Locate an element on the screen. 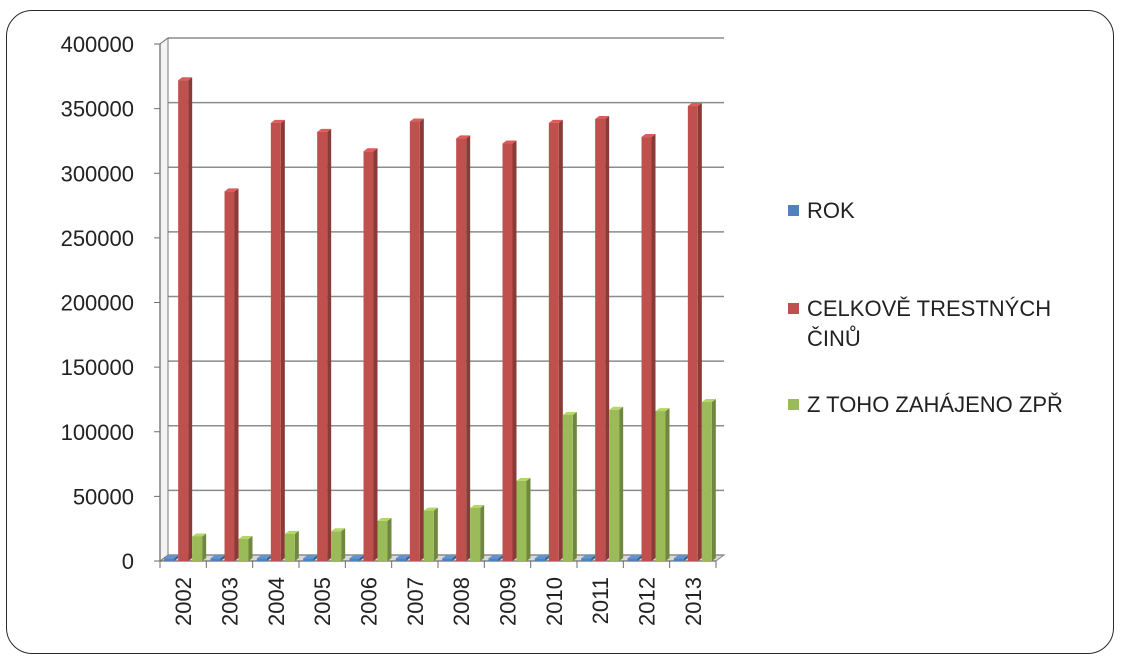  x-tick-label: 2012 is located at coordinates (647, 601).